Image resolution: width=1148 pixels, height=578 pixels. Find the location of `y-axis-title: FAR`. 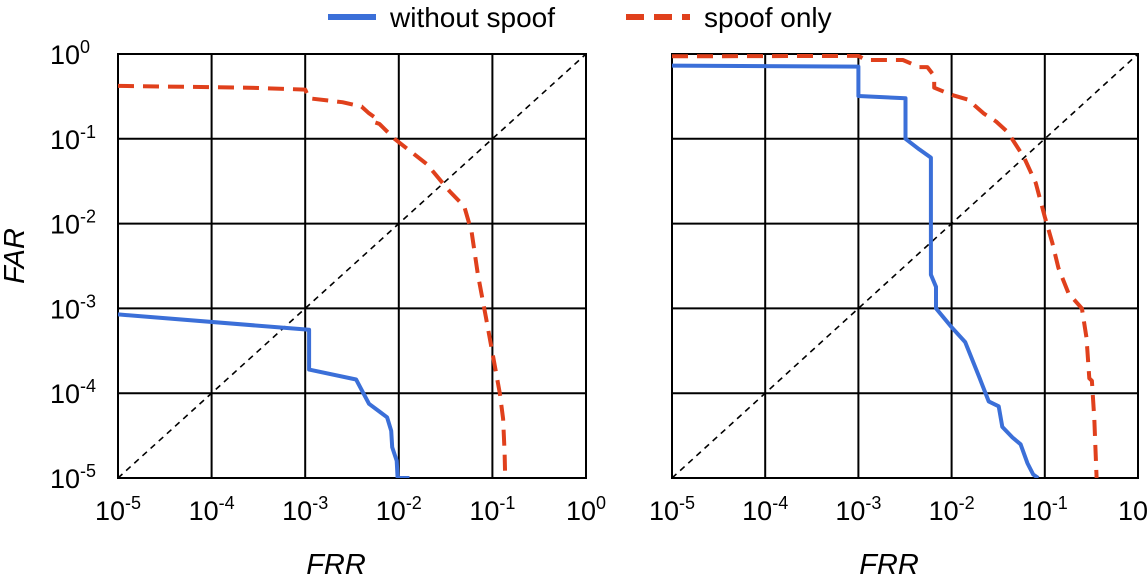

y-axis-title: FAR is located at coordinates (15, 256).